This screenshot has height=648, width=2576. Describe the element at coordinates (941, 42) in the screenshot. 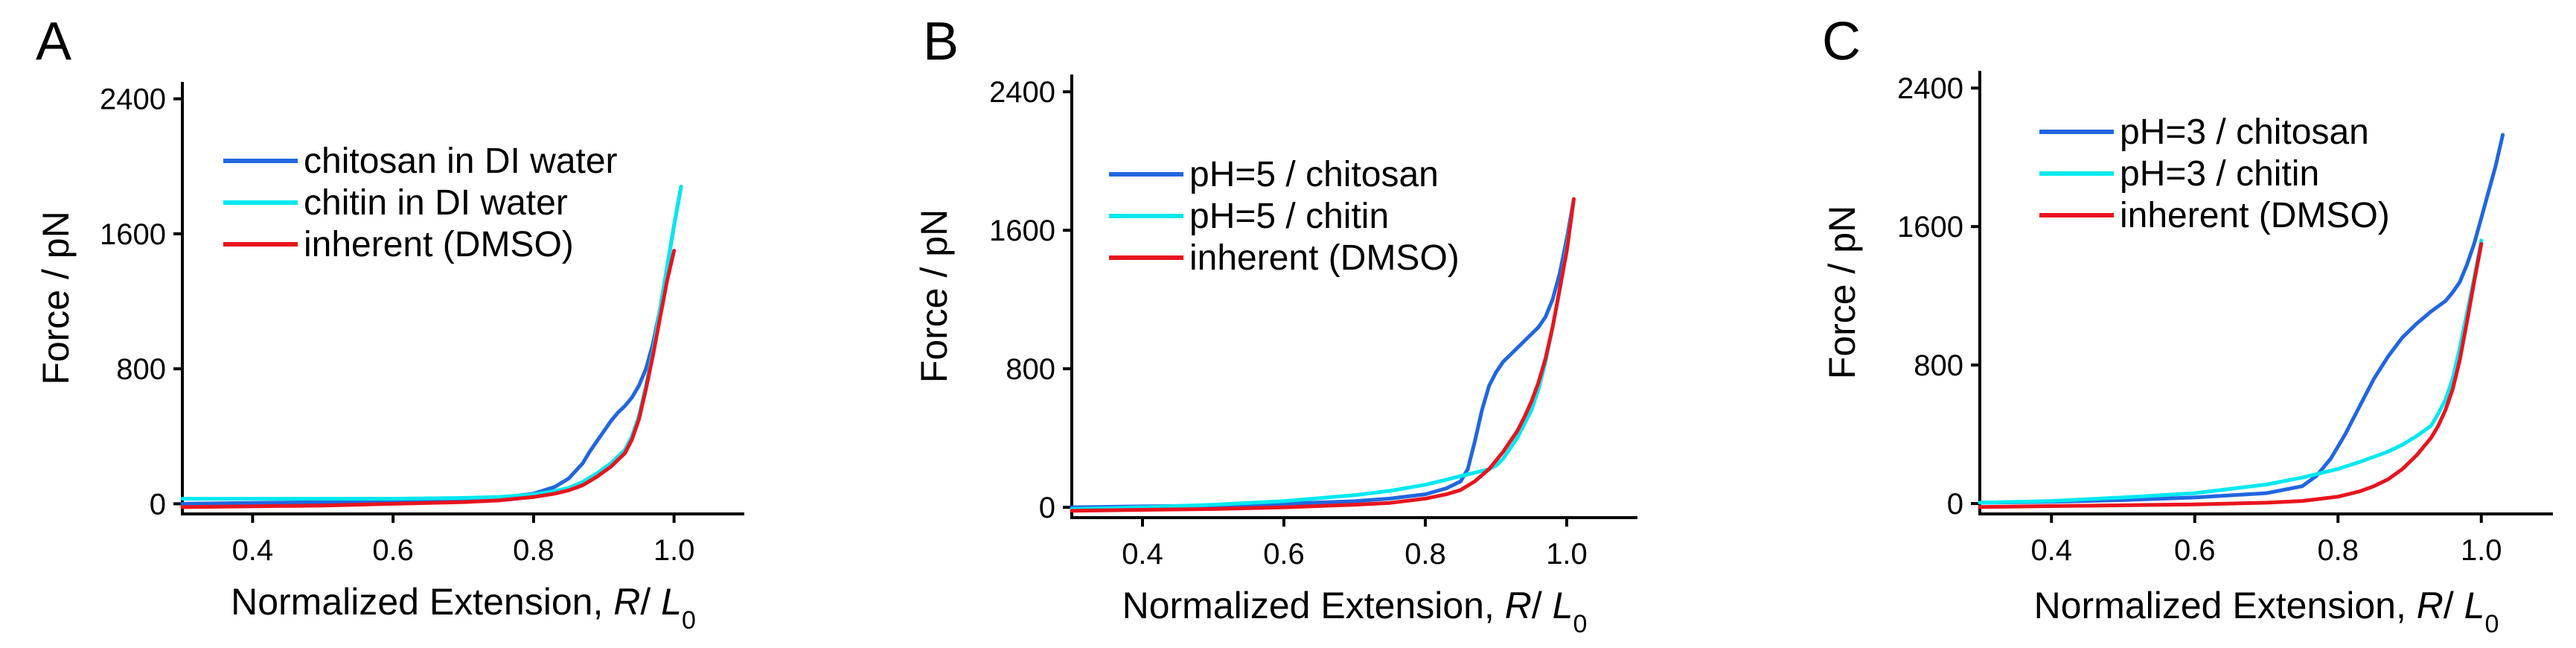

I see `panel-letter: B` at that location.